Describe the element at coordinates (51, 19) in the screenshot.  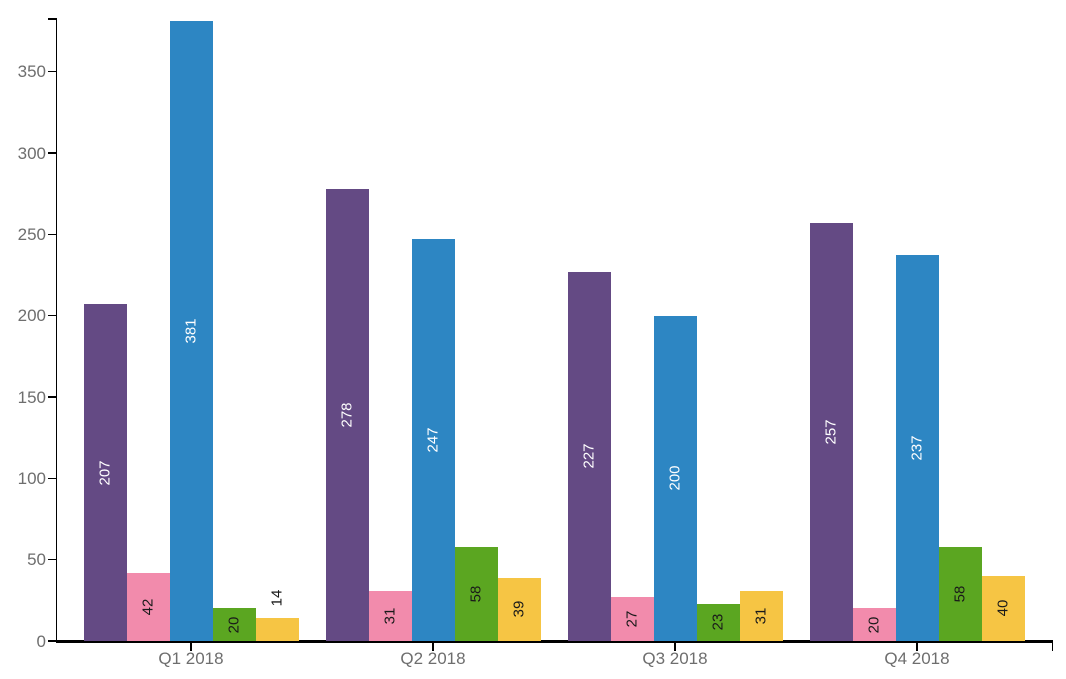
I see `y-axis-end-tick` at that location.